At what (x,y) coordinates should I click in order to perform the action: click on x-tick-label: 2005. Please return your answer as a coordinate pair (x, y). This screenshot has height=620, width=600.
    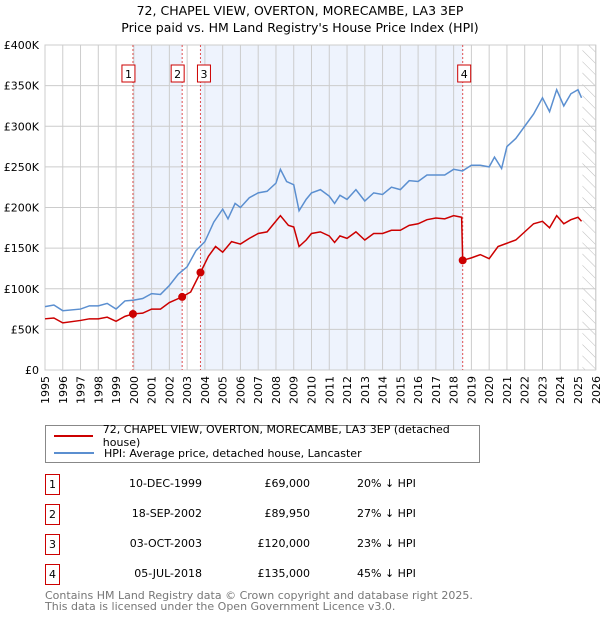
    Looking at the image, I should click on (223, 390).